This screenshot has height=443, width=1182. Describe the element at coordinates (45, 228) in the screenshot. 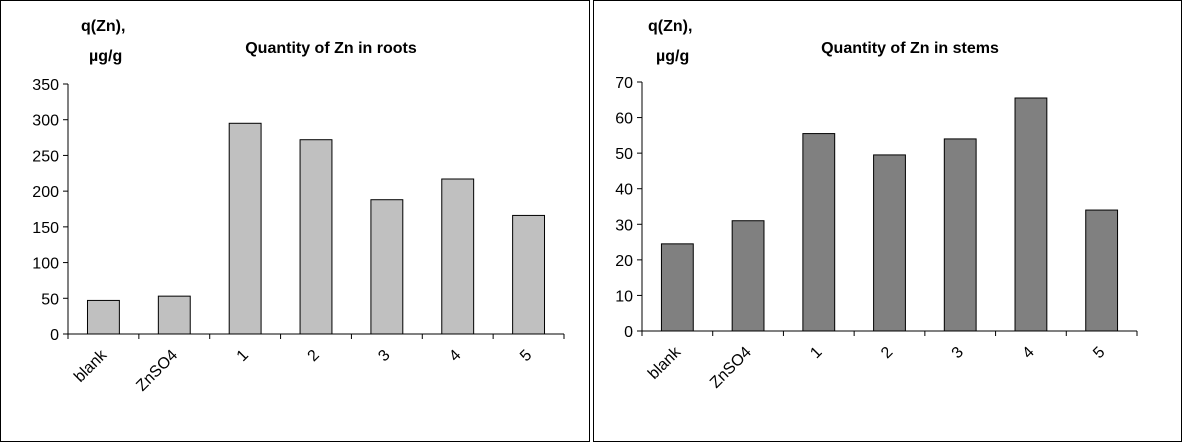

I see `y-tick-label: 150` at that location.